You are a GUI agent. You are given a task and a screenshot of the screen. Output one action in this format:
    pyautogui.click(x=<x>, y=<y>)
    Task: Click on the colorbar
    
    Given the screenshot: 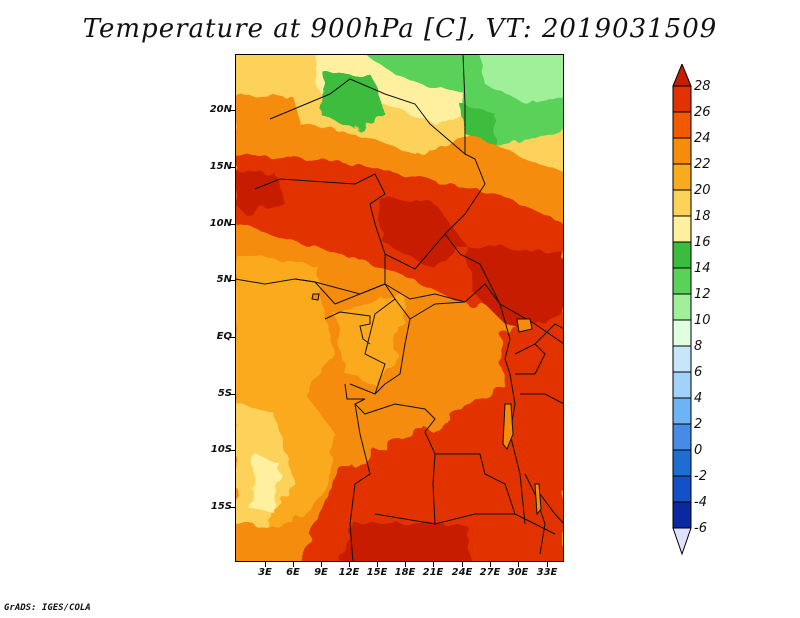 What is the action you would take?
    pyautogui.click(x=682, y=310)
    